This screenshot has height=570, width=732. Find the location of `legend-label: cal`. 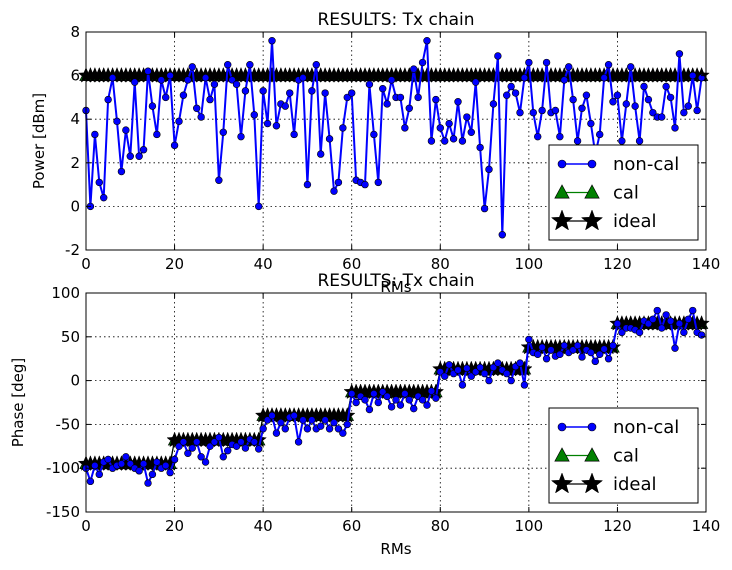

legend-label: cal is located at coordinates (626, 456).